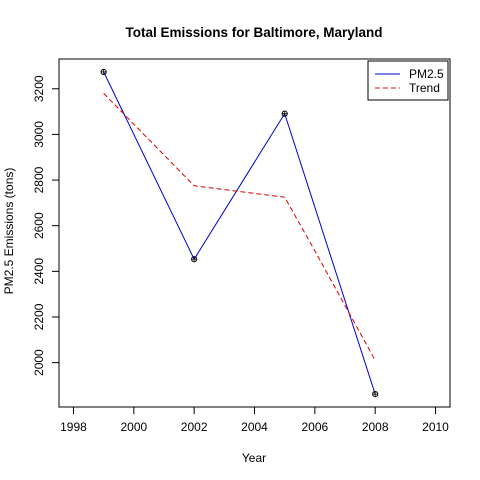 This screenshot has height=480, width=480. Describe the element at coordinates (253, 32) in the screenshot. I see `chart-title: Total Emissions for Baltimore, Maryland` at that location.